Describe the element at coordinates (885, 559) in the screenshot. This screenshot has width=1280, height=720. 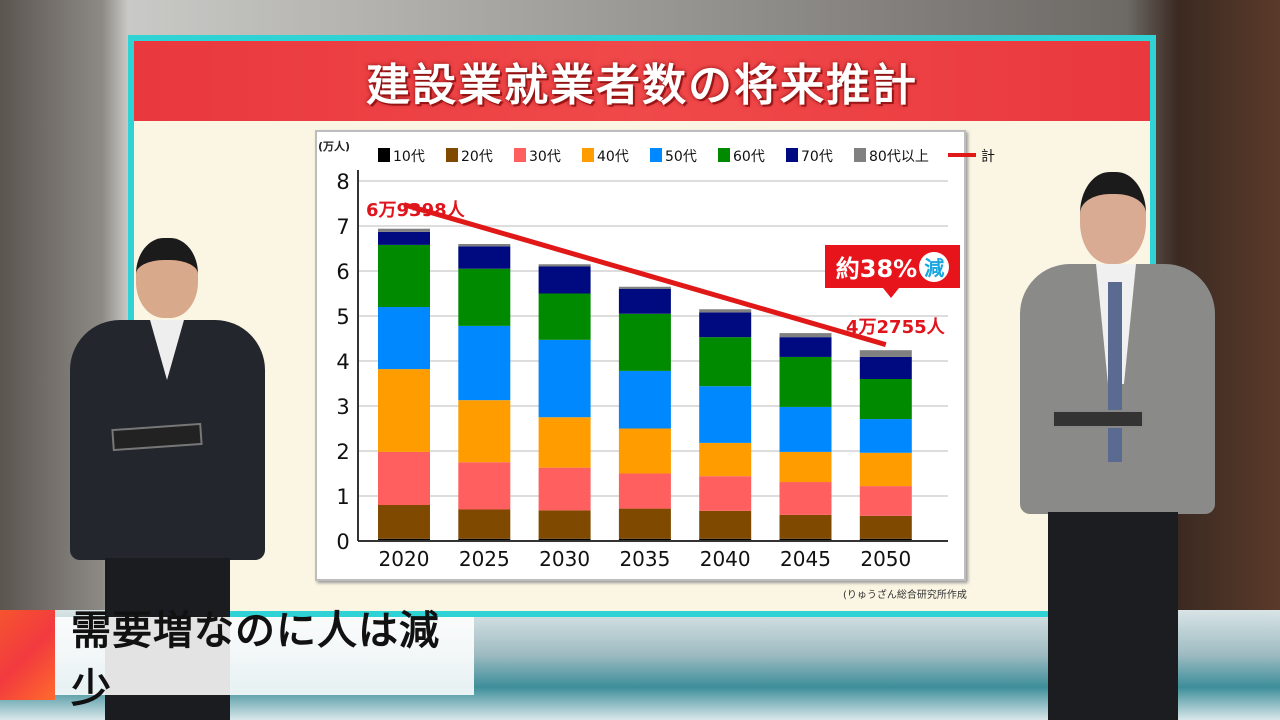
I see `x-tick-label: 2050` at that location.